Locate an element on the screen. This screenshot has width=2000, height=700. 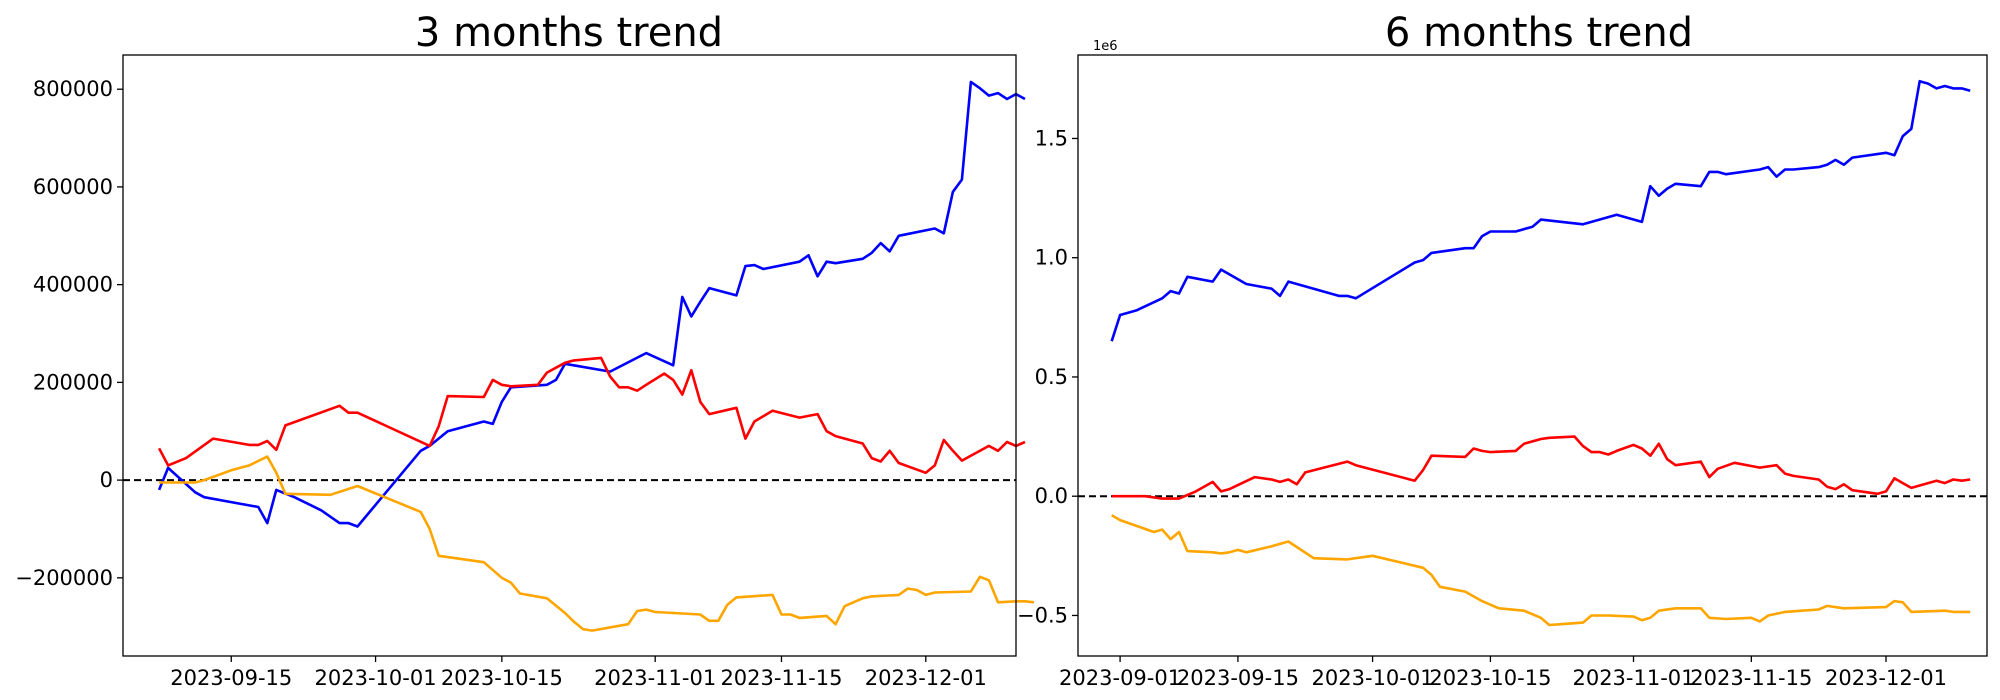
y-tick-label: 600000 is located at coordinates (73, 187).